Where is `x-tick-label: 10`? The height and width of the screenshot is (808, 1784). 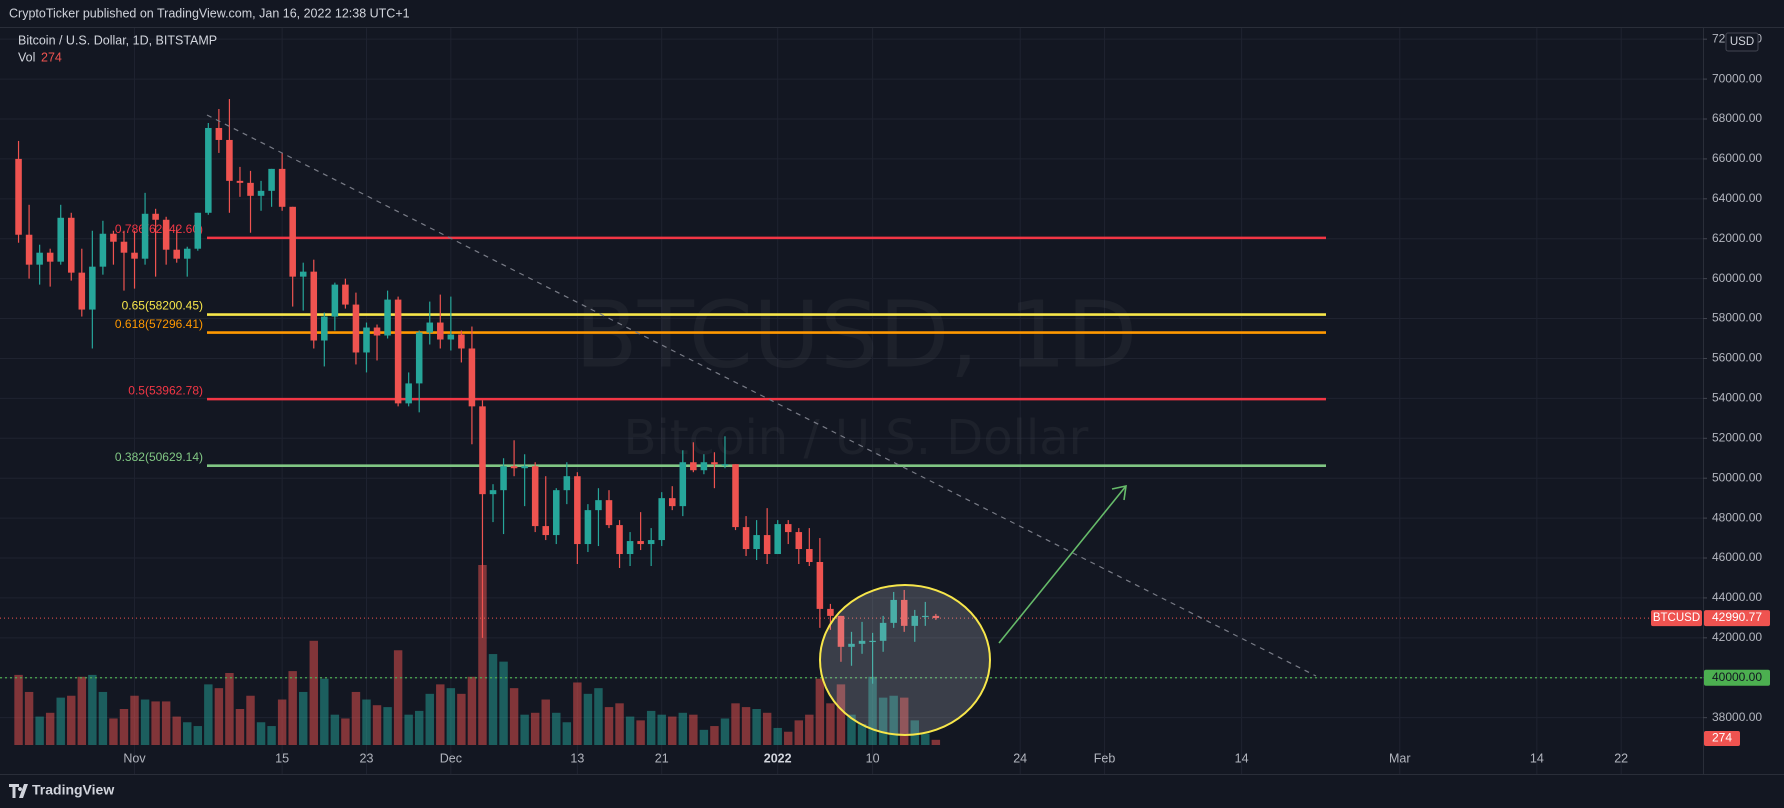
x-tick-label: 10 is located at coordinates (873, 758).